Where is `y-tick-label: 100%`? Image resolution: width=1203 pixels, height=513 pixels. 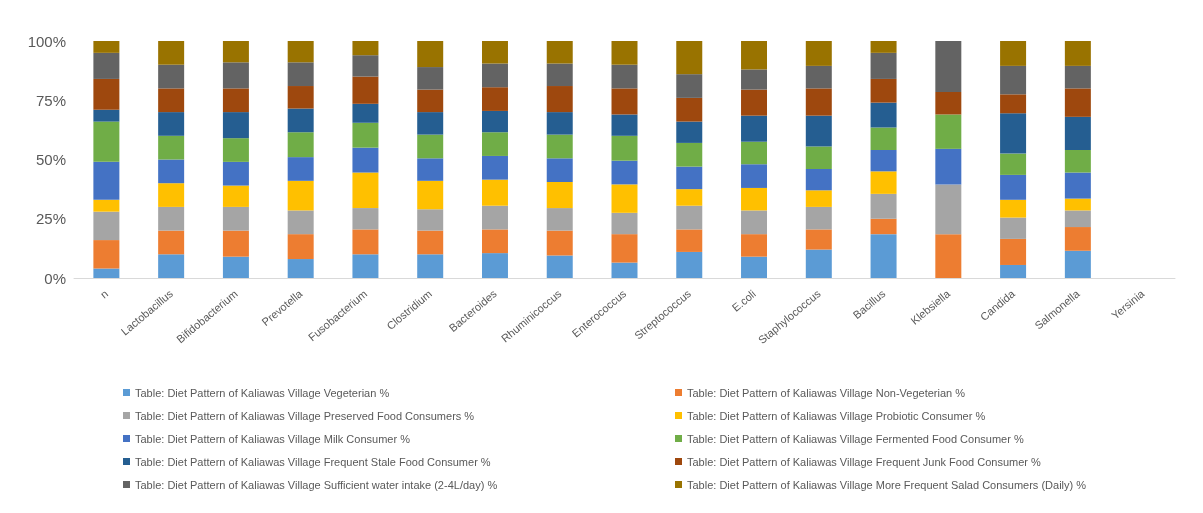
y-tick-label: 100% is located at coordinates (46, 41).